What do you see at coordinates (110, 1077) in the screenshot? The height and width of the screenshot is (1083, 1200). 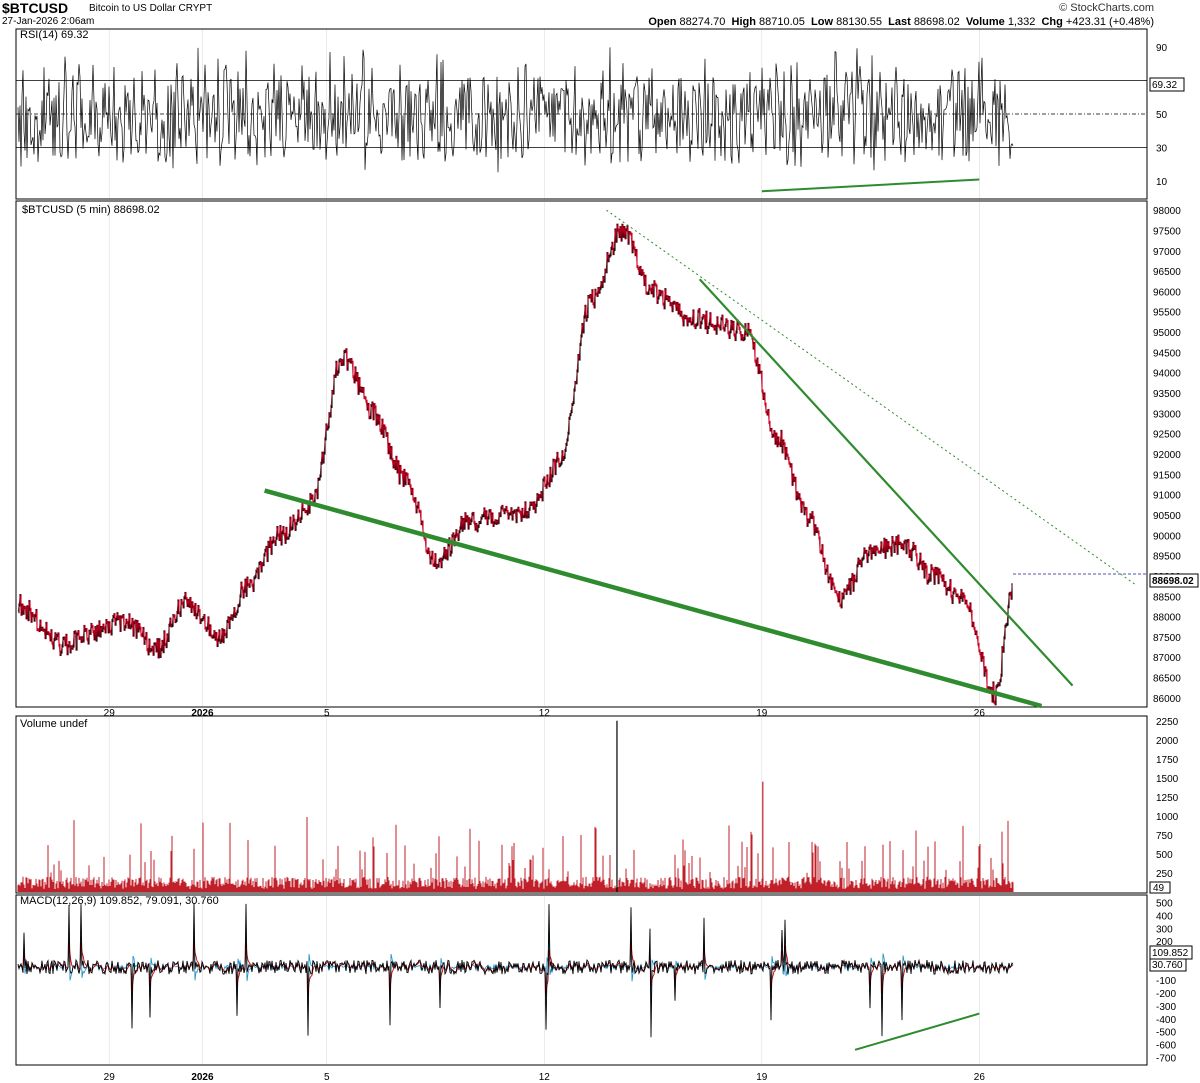 I see `x-tick-label-bottom: 29` at bounding box center [110, 1077].